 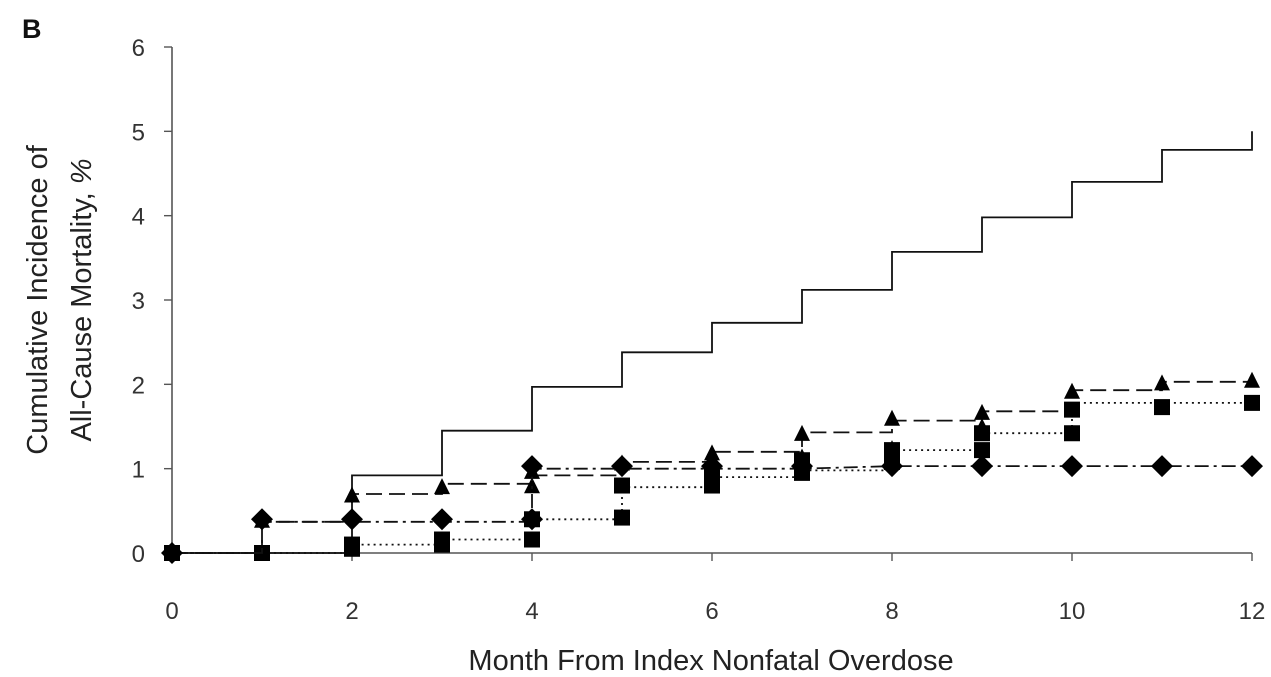 I want to click on y-tick-label: 6, so click(x=138, y=48).